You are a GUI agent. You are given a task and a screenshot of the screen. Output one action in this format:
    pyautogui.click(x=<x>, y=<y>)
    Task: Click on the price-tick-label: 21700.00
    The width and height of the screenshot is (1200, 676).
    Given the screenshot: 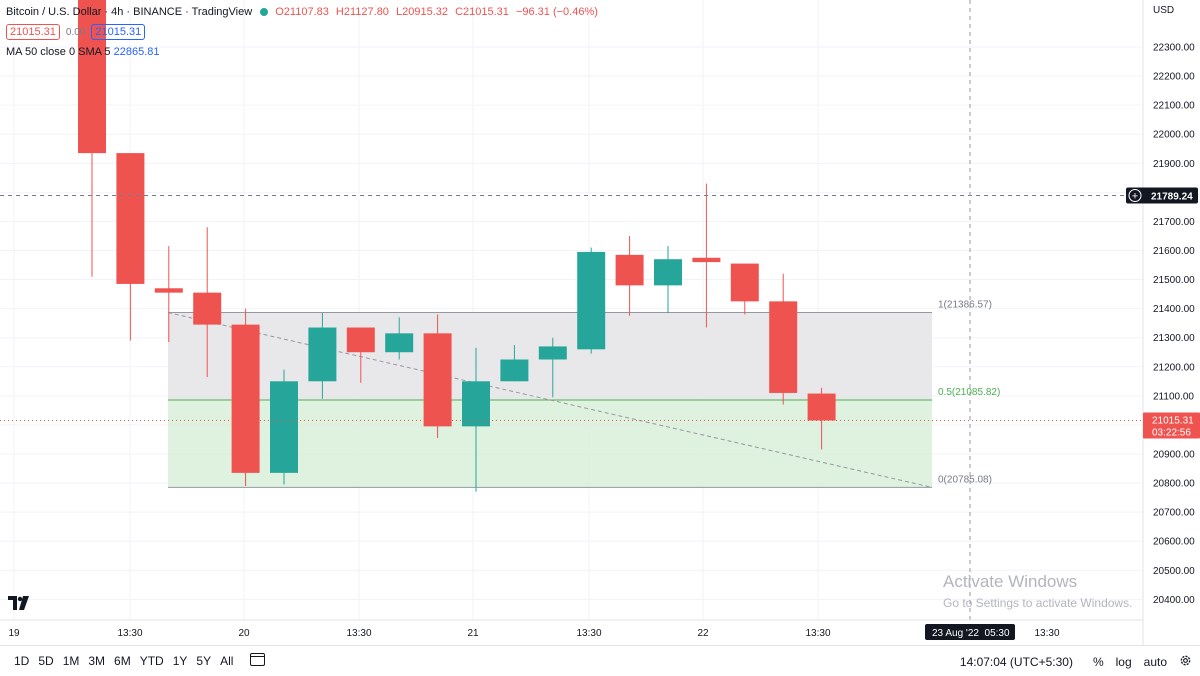 What is the action you would take?
    pyautogui.click(x=1174, y=222)
    